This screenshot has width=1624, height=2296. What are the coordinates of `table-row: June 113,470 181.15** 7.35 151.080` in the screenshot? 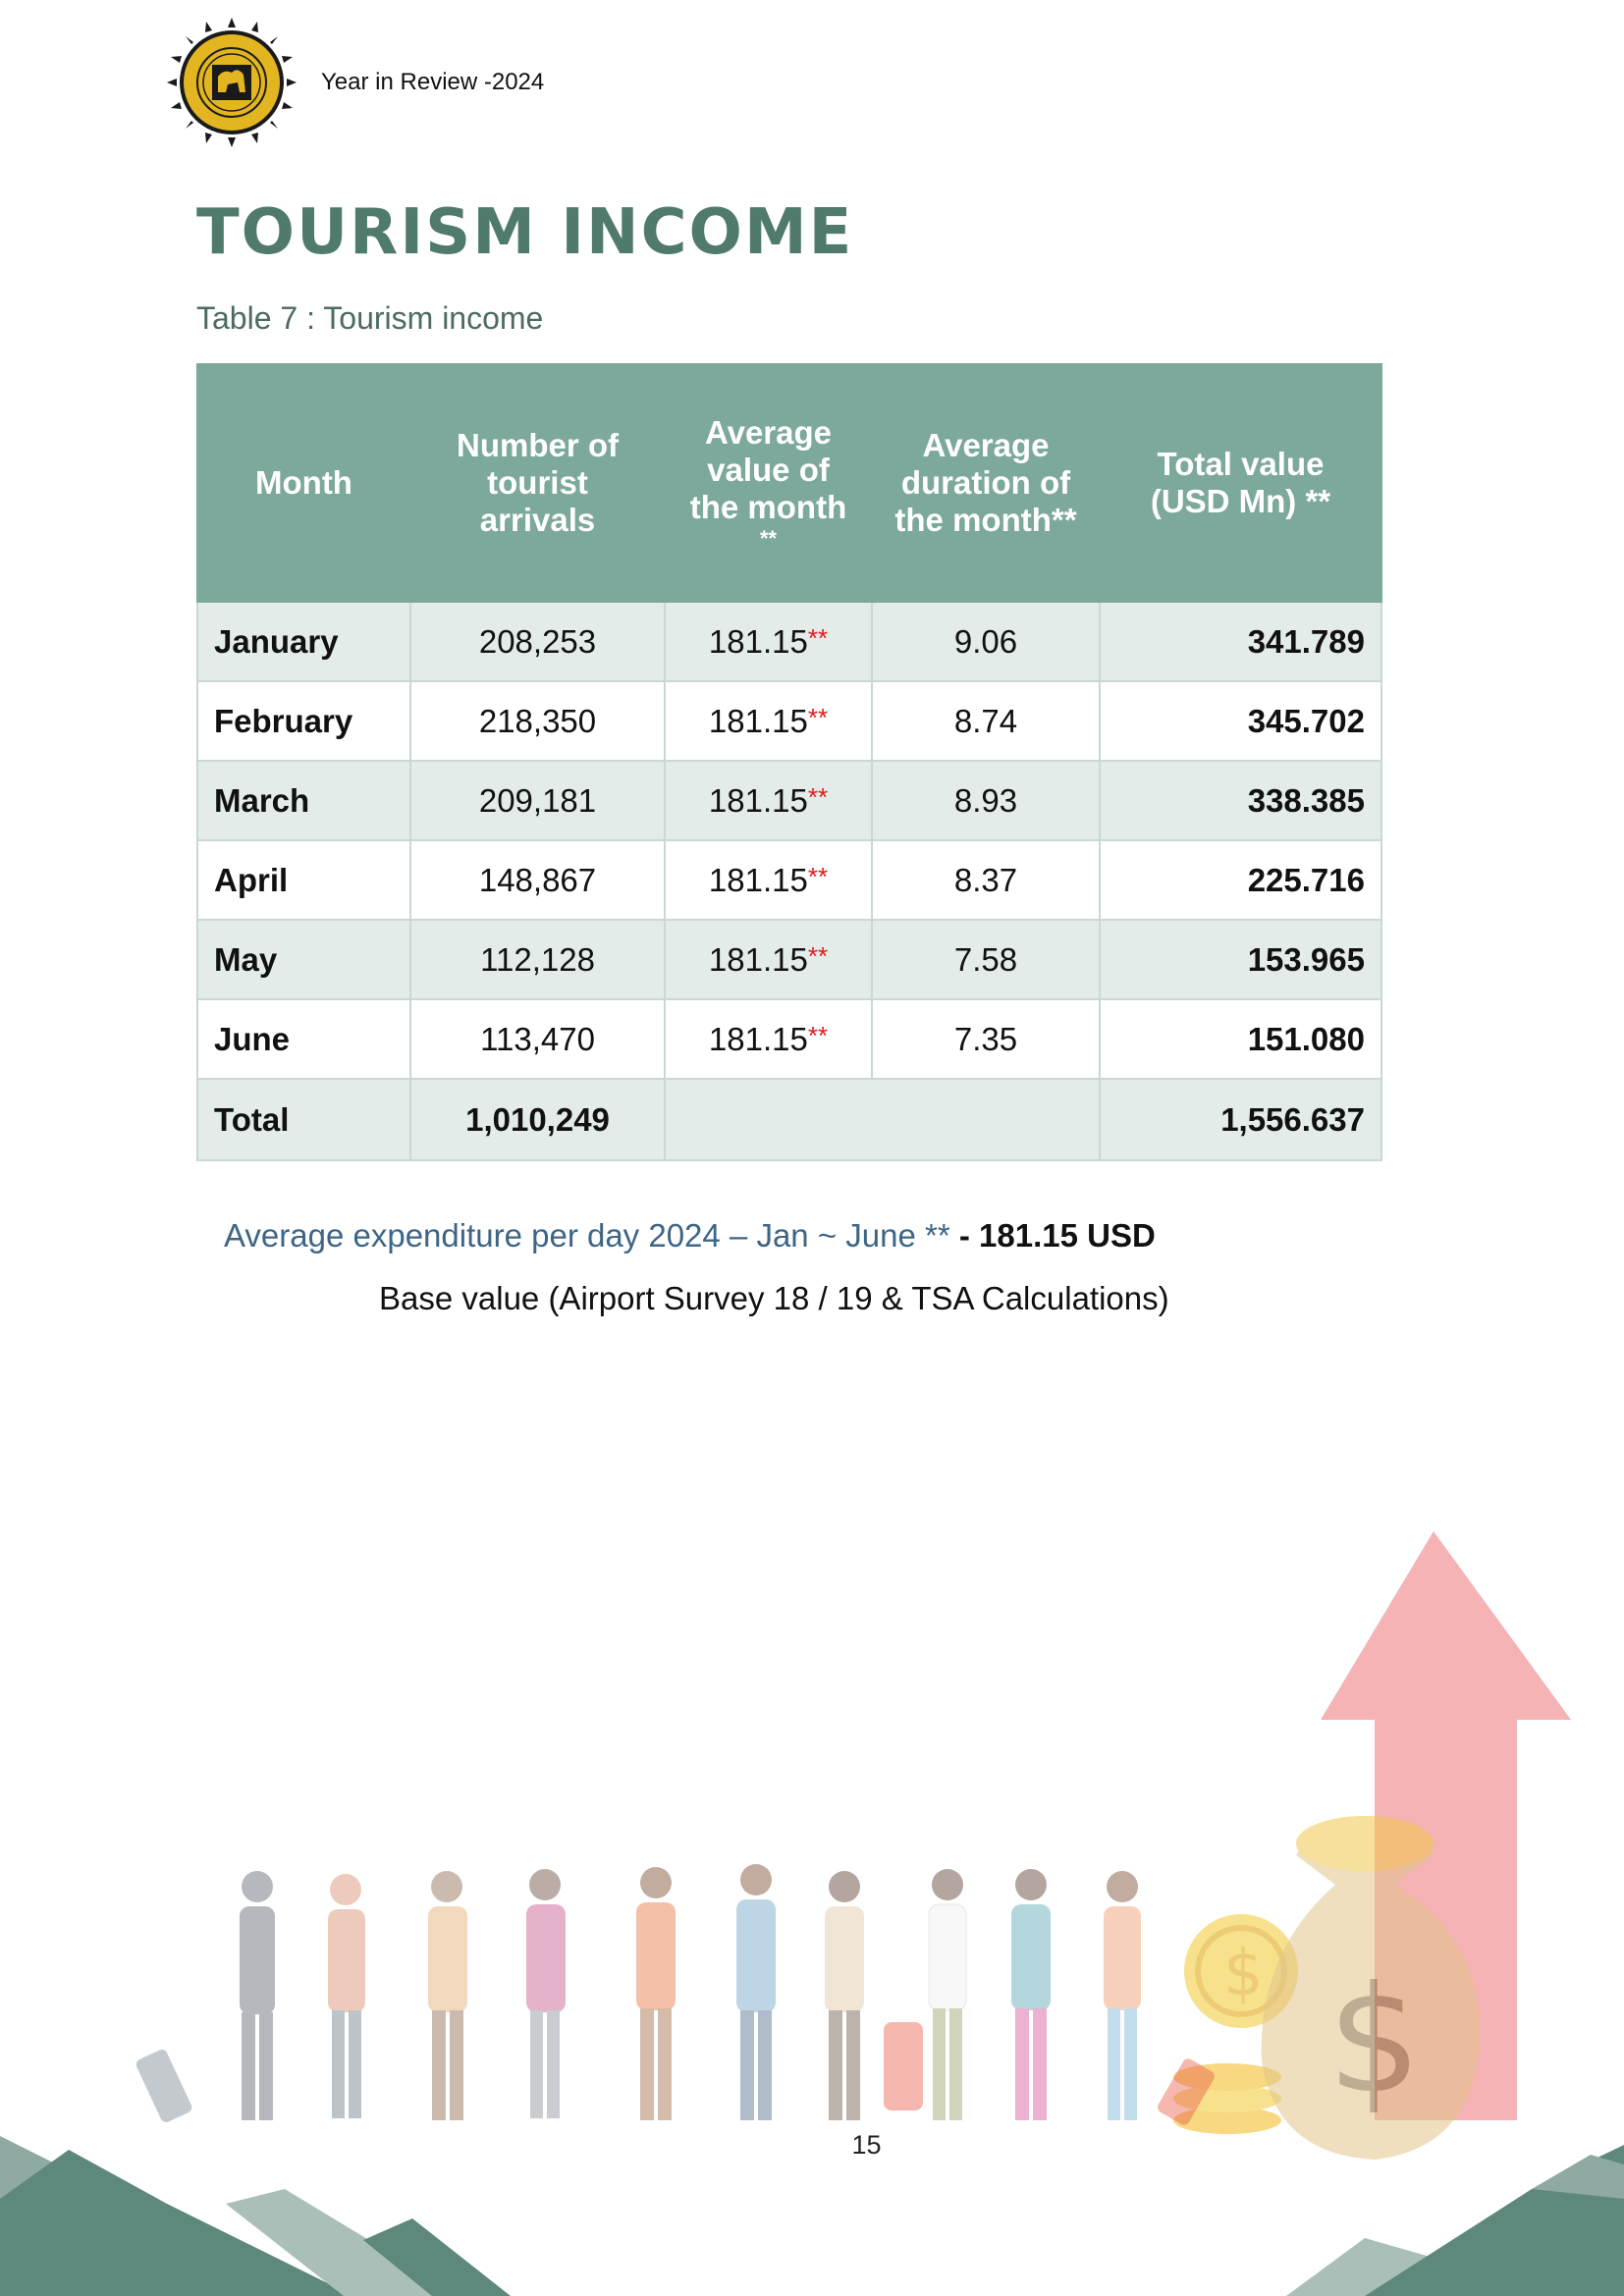 It's located at (789, 1039).